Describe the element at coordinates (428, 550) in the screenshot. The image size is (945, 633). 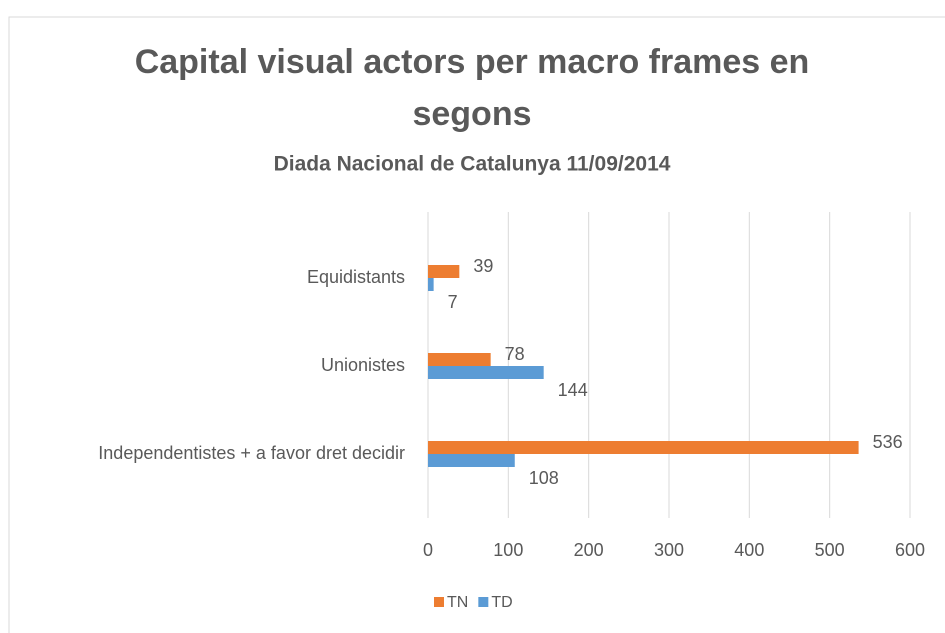
I see `x-tick-label: 0` at that location.